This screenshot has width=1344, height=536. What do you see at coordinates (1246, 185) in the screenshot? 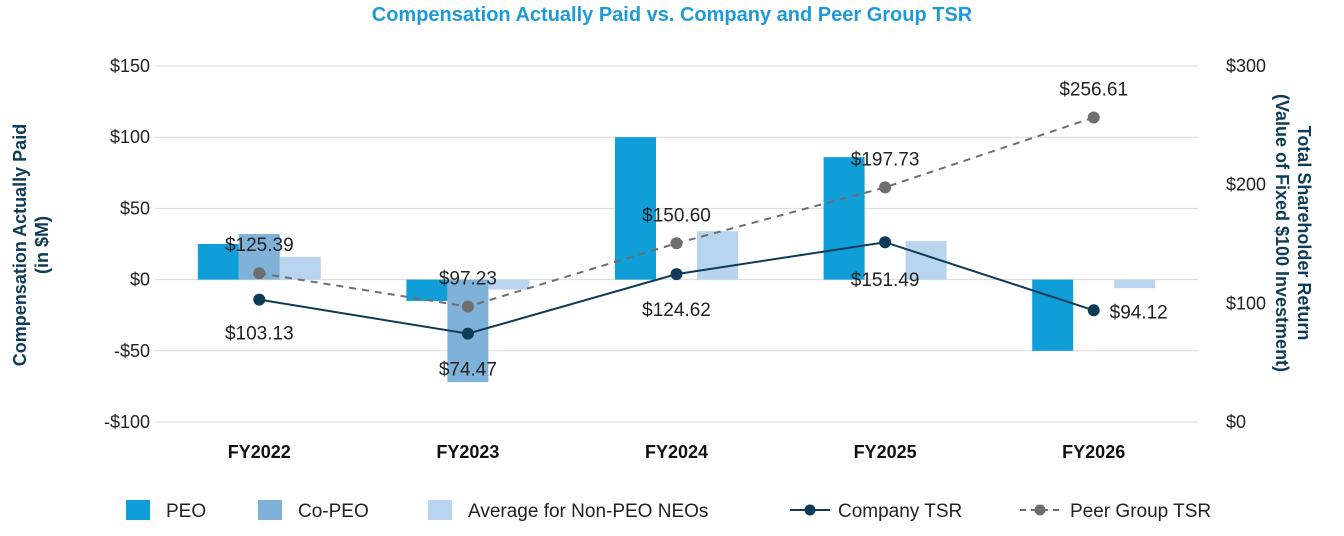
I see `right-tick-label: $200` at bounding box center [1246, 185].